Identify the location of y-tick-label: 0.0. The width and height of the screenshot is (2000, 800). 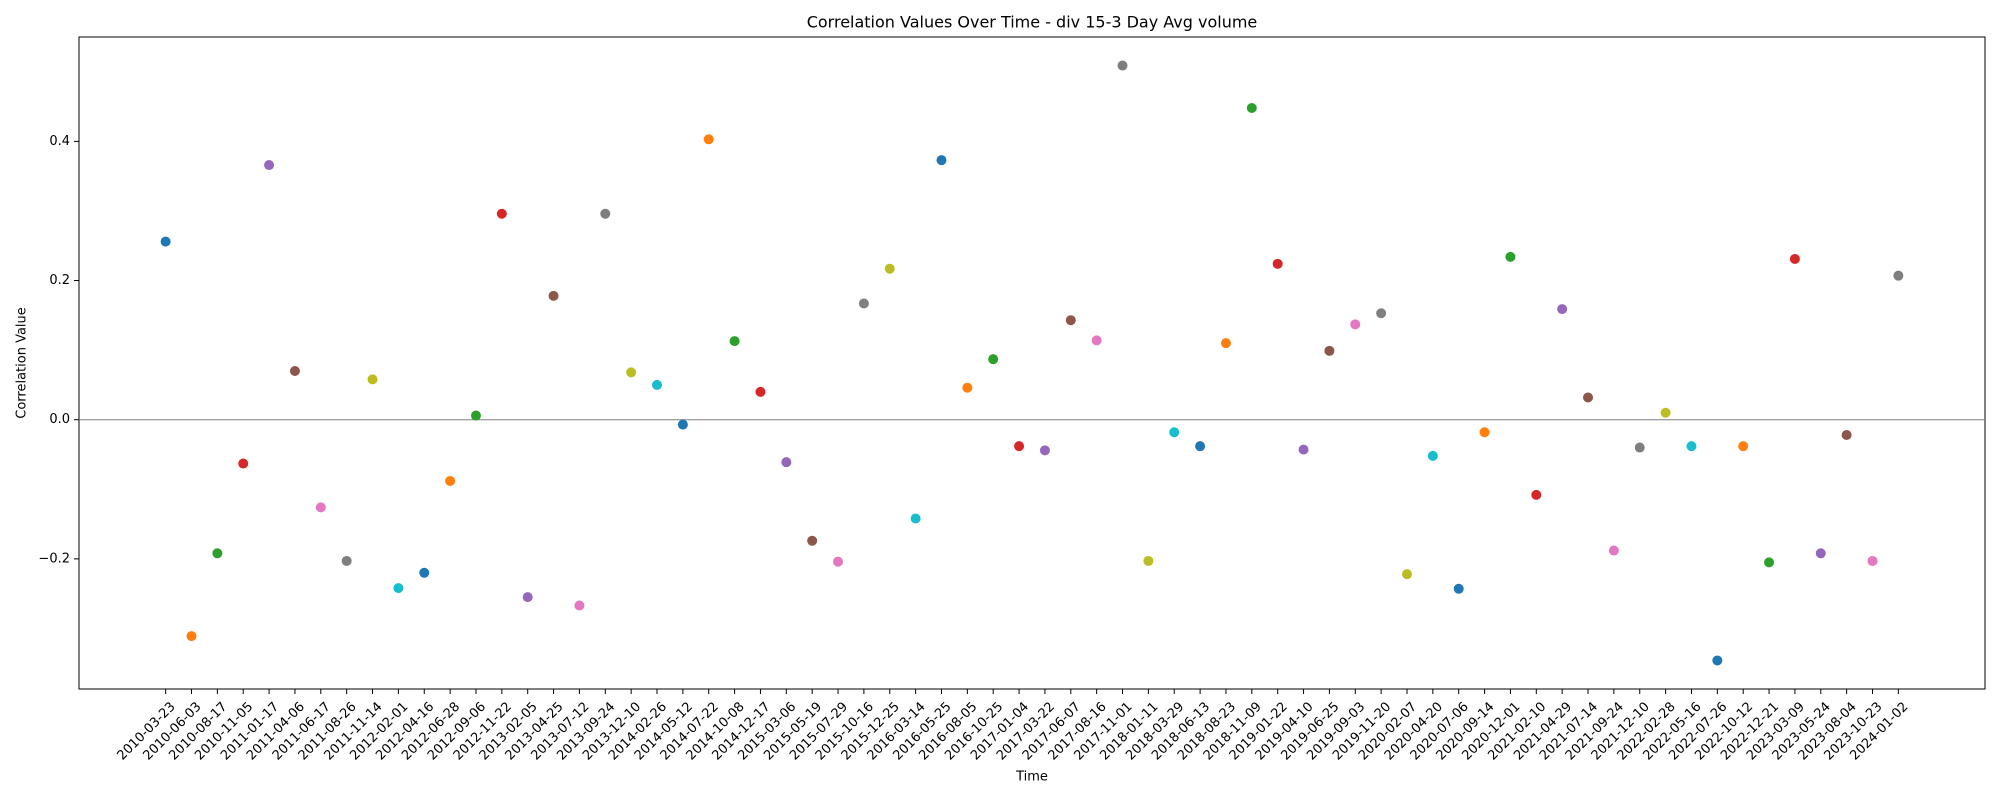
(59, 419).